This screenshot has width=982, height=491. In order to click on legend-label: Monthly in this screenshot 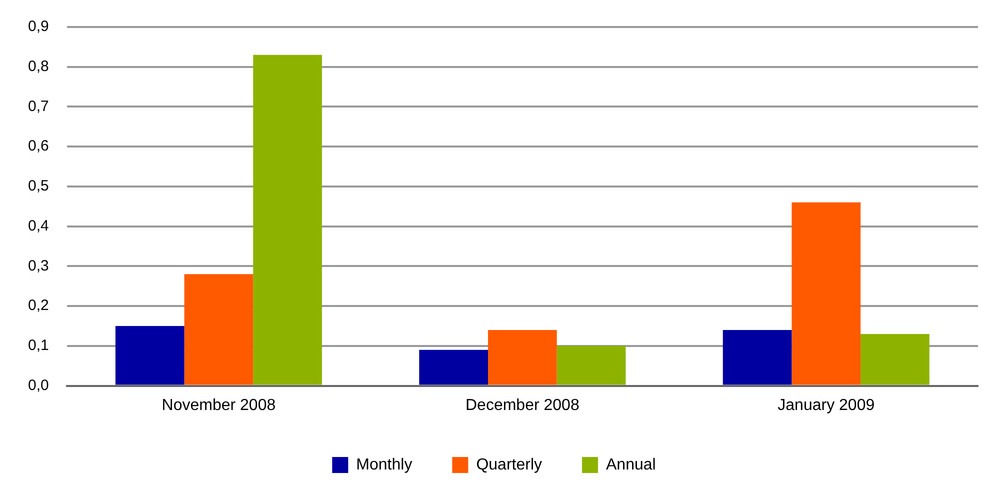, I will do `click(384, 465)`.